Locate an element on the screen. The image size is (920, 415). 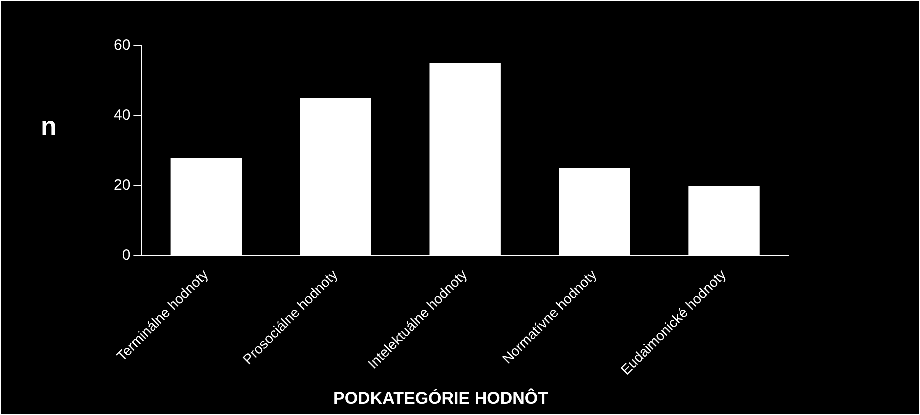
y-tick-label: 40 is located at coordinates (122, 115).